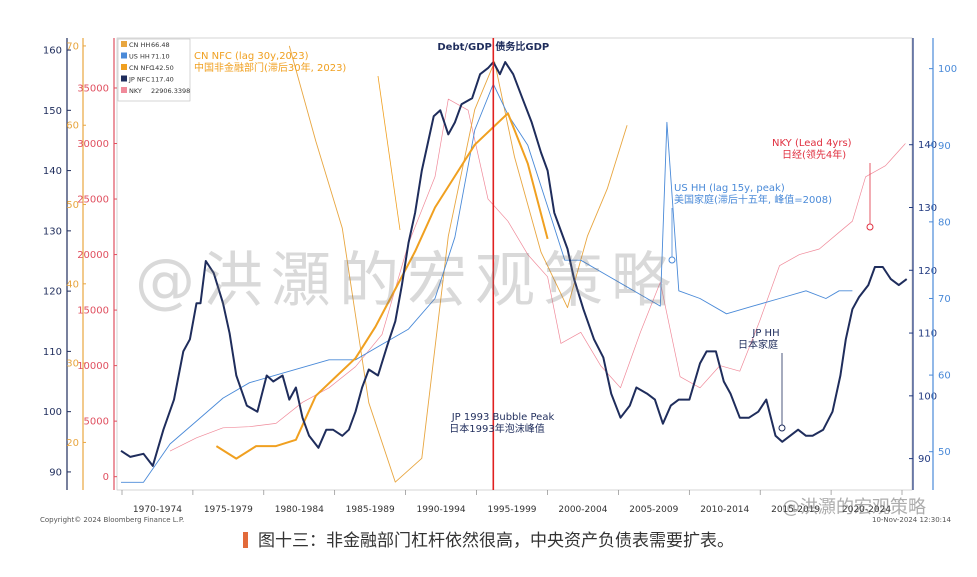 The image size is (977, 577). Describe the element at coordinates (52, 171) in the screenshot. I see `jp_hh_axis-tick-label: 140` at that location.